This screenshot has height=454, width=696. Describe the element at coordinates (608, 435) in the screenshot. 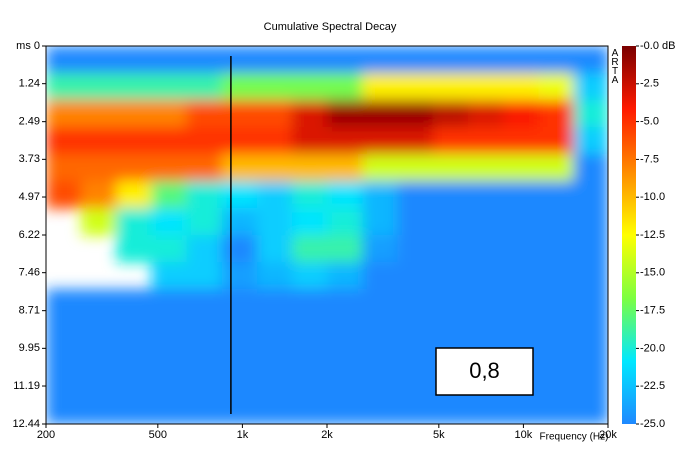

I see `x-tick-label: 20k` at that location.